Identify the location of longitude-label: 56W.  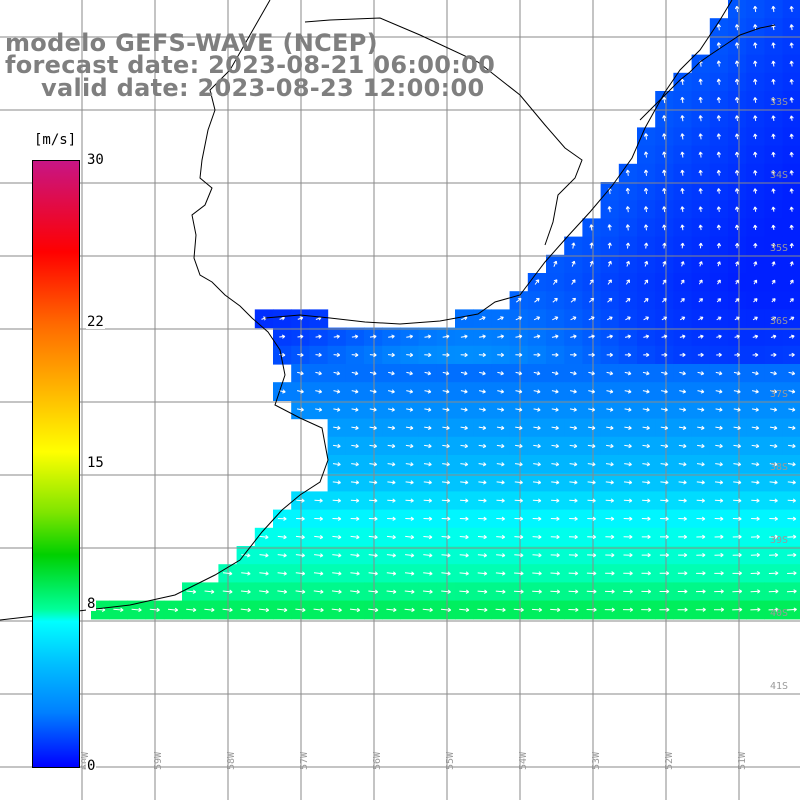
(377, 760).